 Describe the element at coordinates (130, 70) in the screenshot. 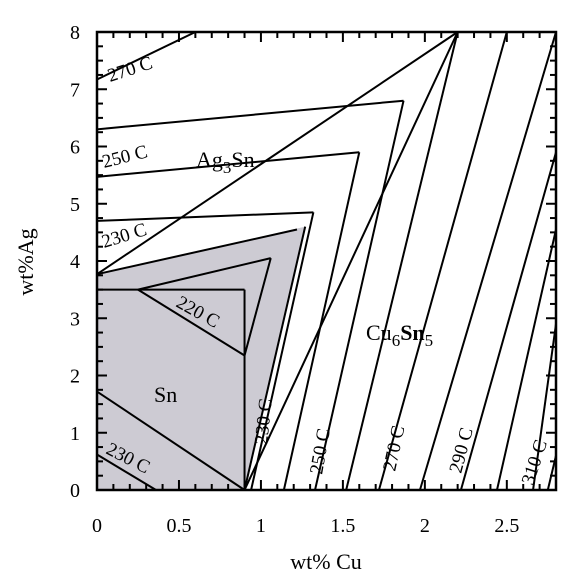

I see `isotherm-label-l270_top: 270 C` at that location.